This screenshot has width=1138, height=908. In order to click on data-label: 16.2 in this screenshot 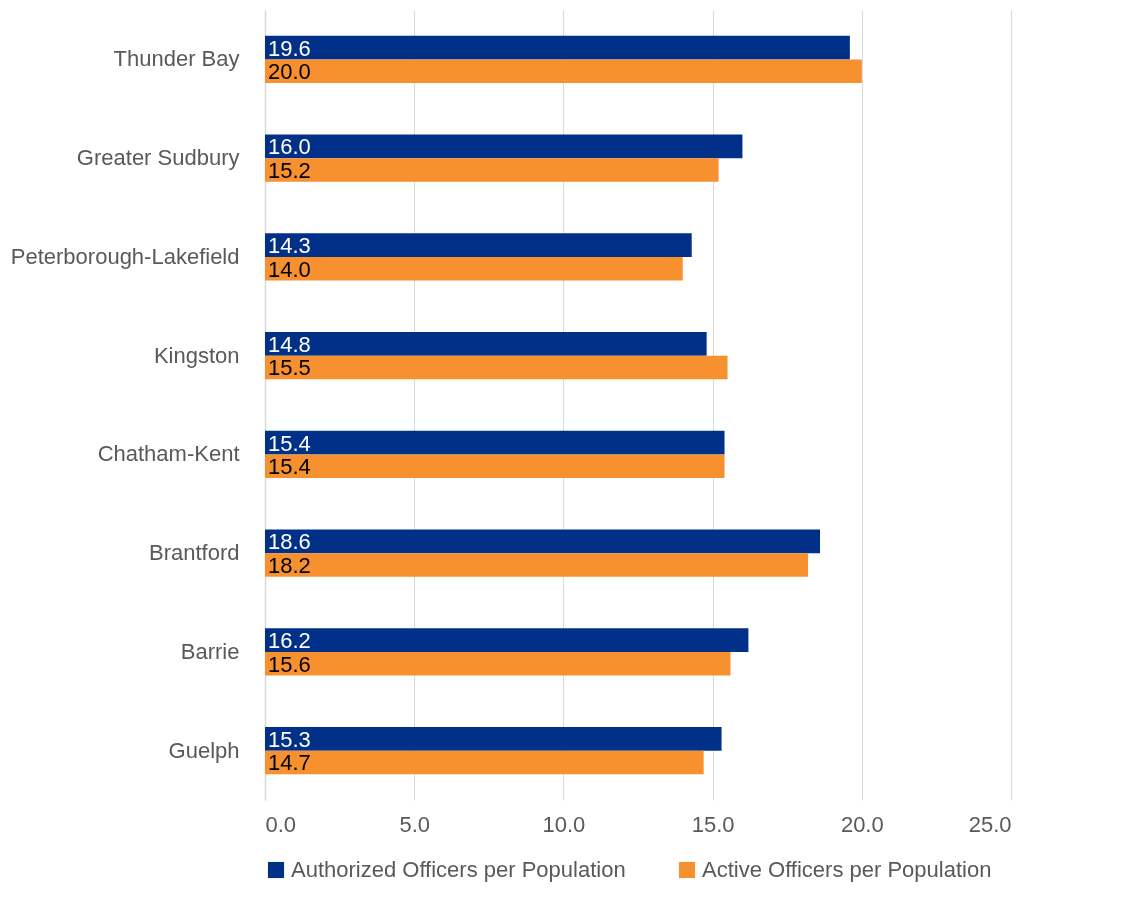, I will do `click(289, 641)`.